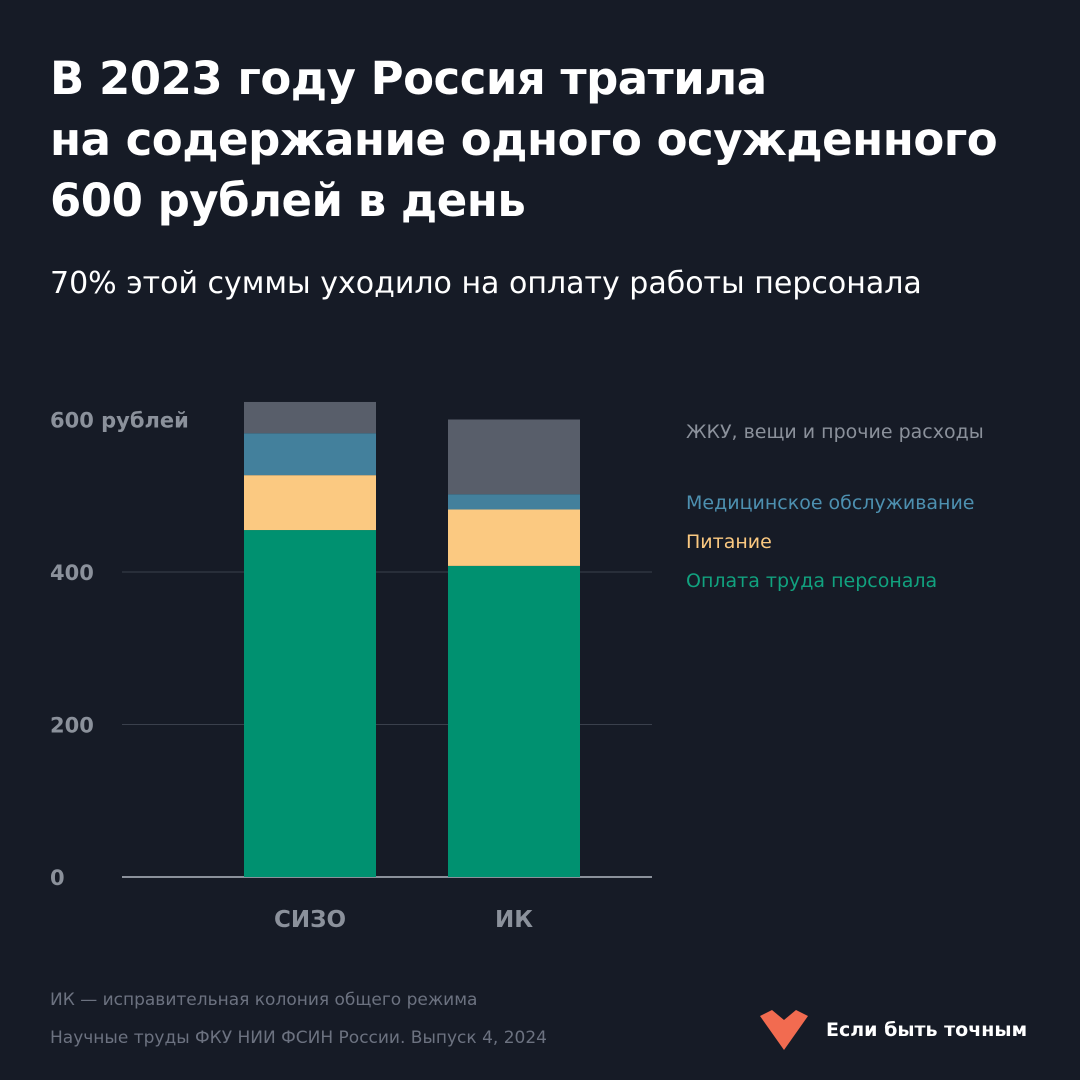 The height and width of the screenshot is (1080, 1080). Describe the element at coordinates (72, 573) in the screenshot. I see `y-tick-label: 400` at that location.